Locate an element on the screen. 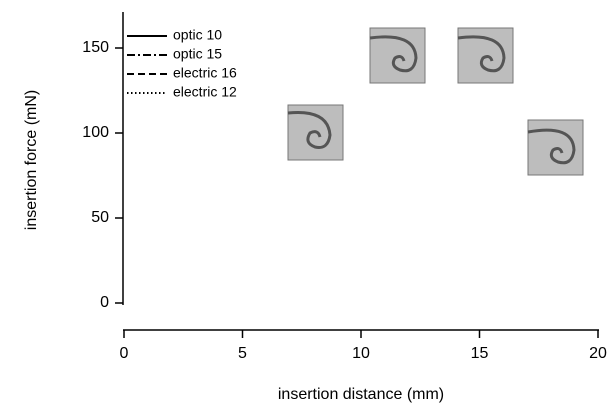  legend-label: optic 15 is located at coordinates (197, 54).